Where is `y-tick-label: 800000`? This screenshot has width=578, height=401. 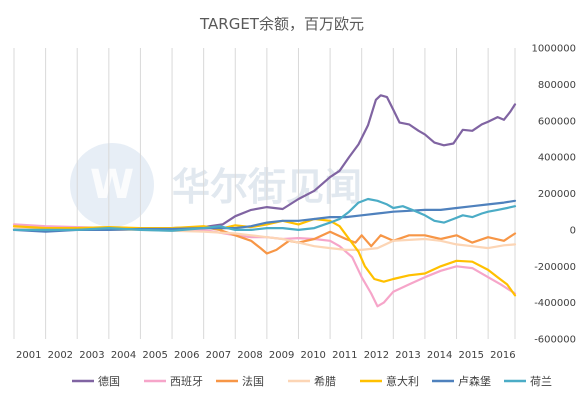
y-tick-label: 800000 is located at coordinates (557, 85).